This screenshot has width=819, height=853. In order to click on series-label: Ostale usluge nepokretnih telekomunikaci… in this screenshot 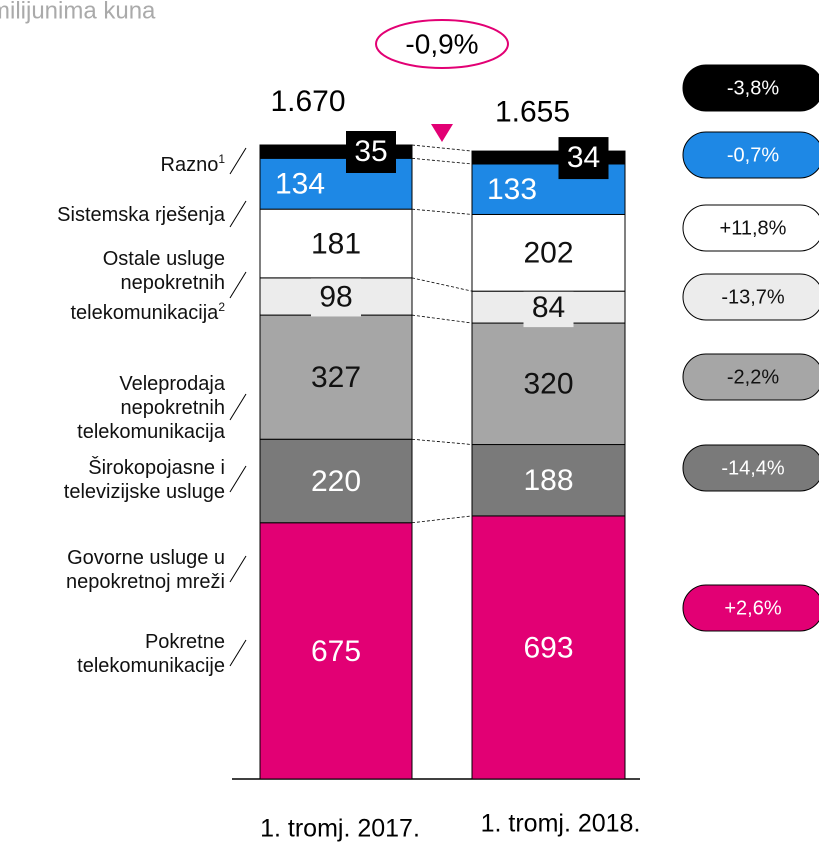, I will do `click(147, 286)`.